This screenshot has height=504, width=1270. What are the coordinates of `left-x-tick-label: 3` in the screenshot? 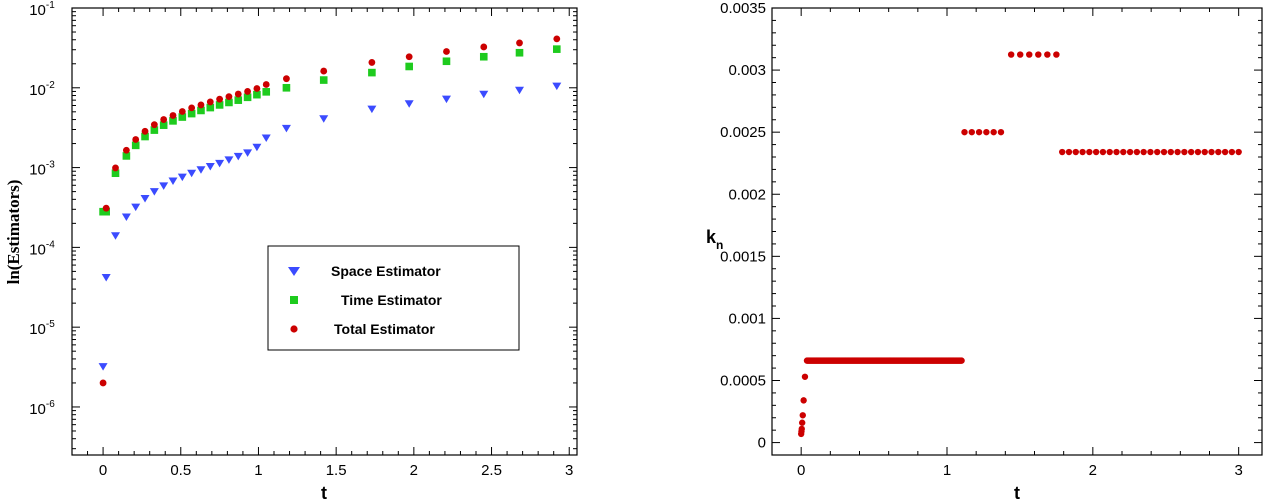 It's located at (569, 470).